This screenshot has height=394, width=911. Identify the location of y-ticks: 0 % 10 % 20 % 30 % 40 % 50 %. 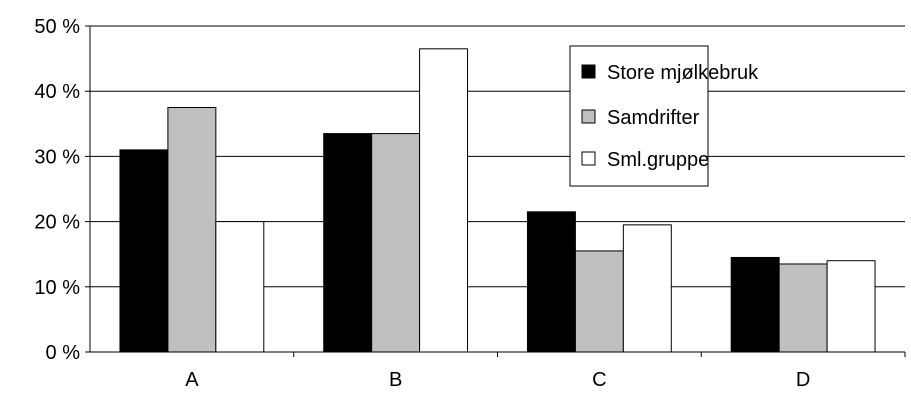
(62, 190).